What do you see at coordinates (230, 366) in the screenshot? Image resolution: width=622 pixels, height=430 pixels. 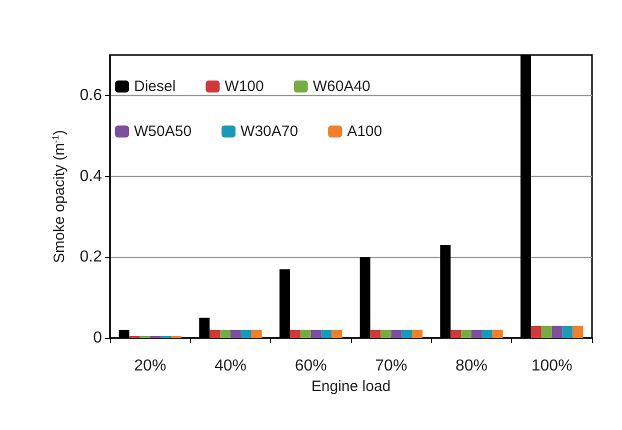 I see `x-tick-label: 40%` at bounding box center [230, 366].